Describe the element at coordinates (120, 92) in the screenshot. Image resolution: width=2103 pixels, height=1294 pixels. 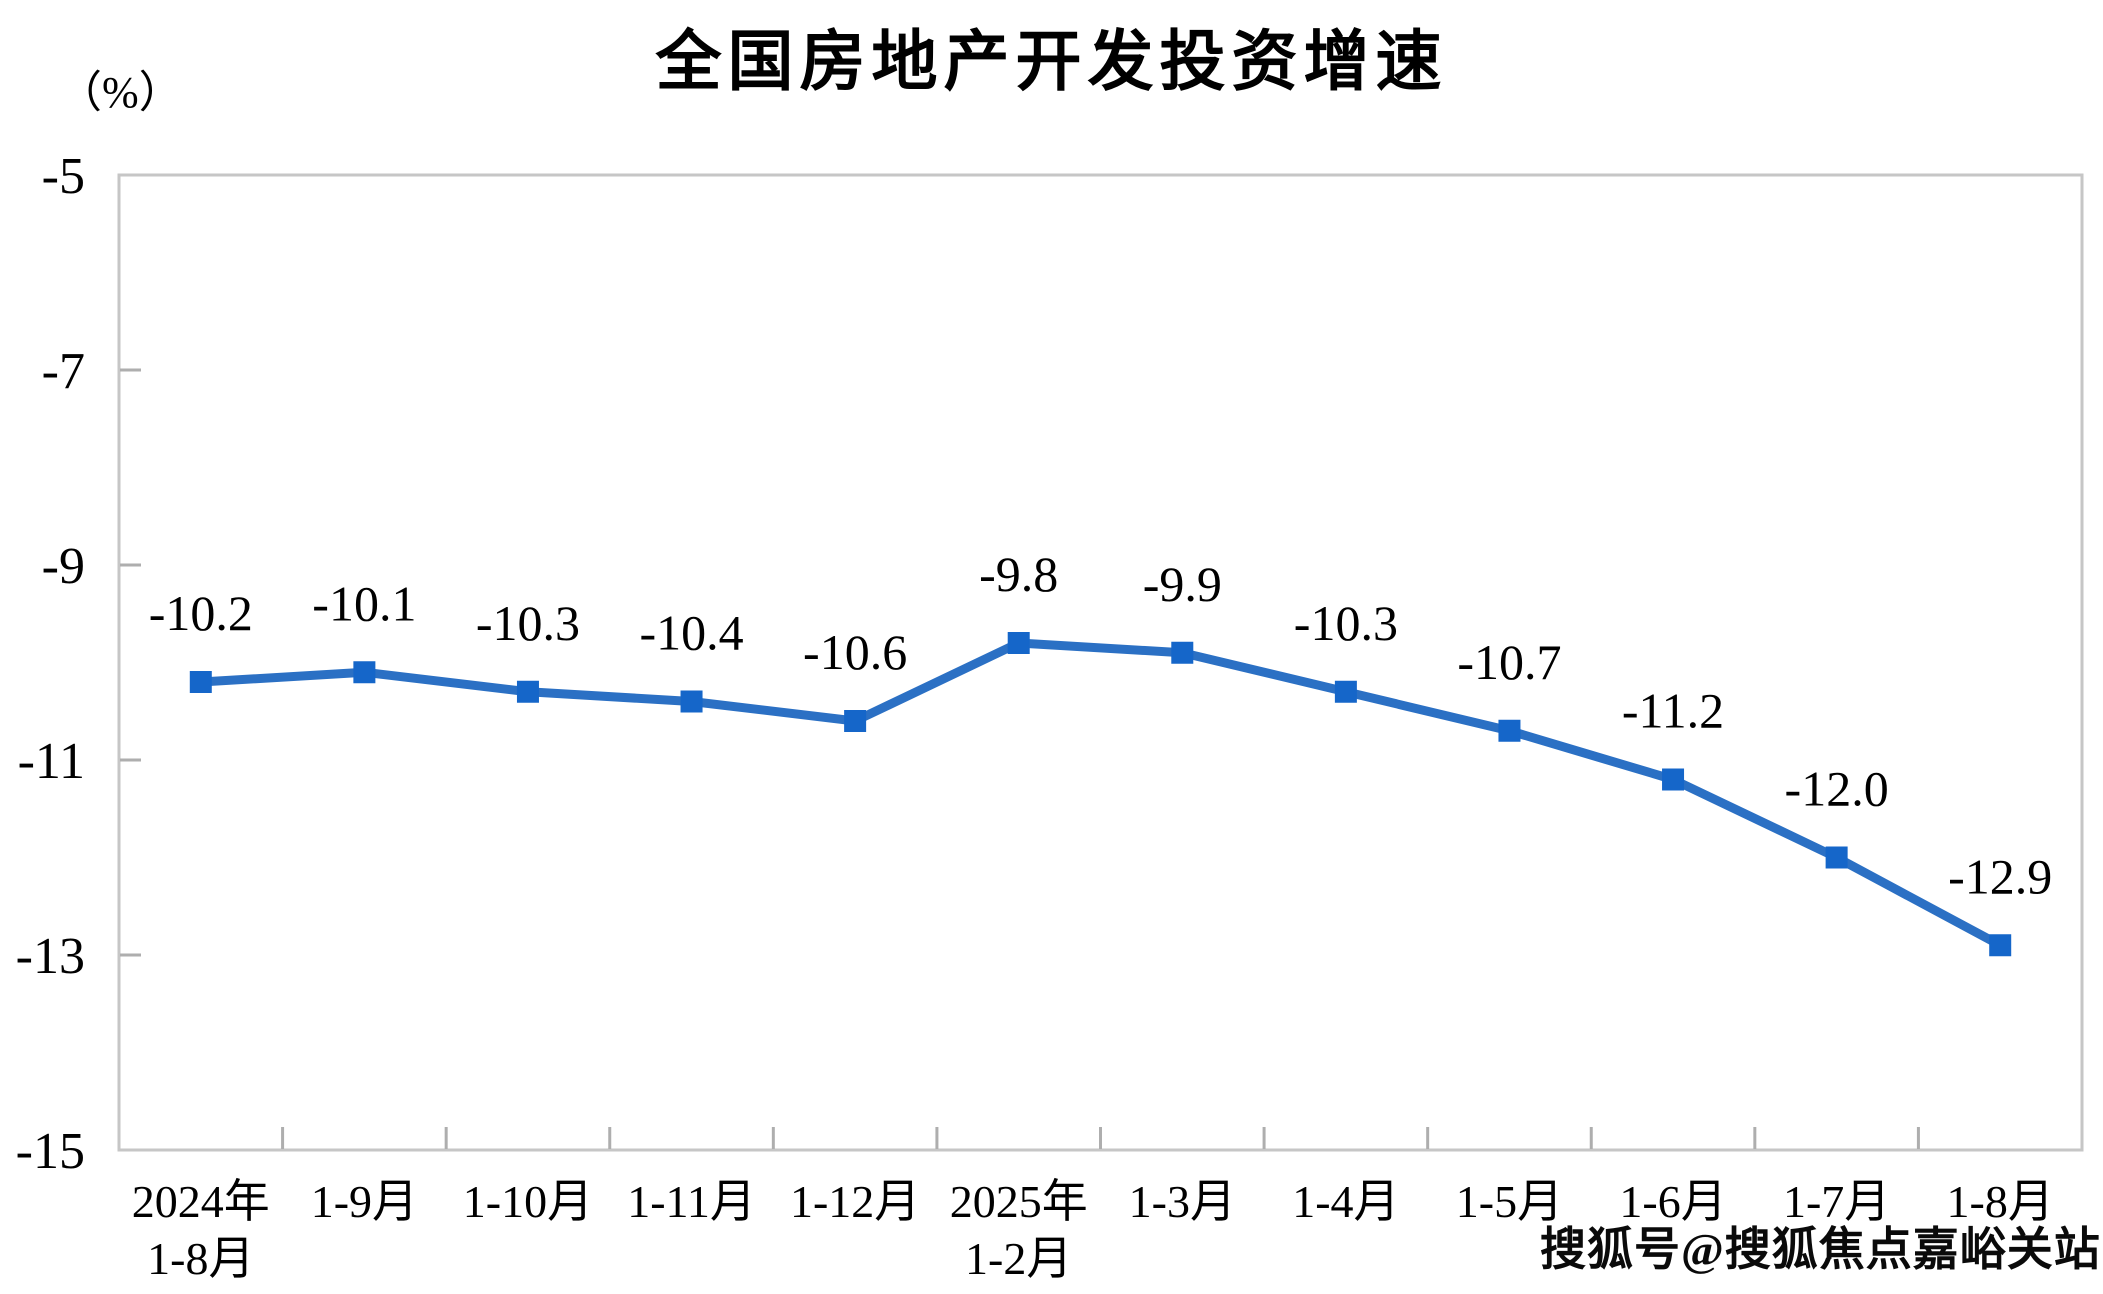
I see `y-axis-unit-label: （%）` at that location.